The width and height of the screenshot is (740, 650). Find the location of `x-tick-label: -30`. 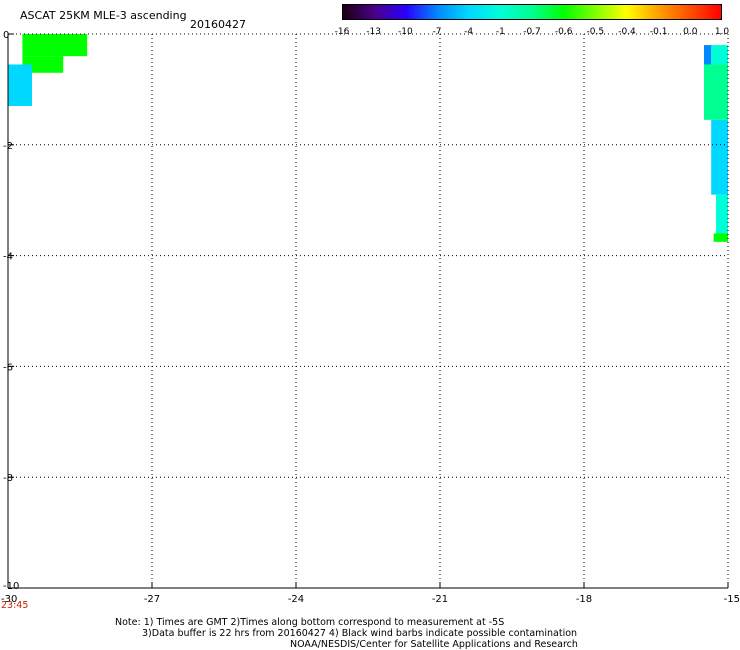

x-tick-label: -30 is located at coordinates (9, 599).